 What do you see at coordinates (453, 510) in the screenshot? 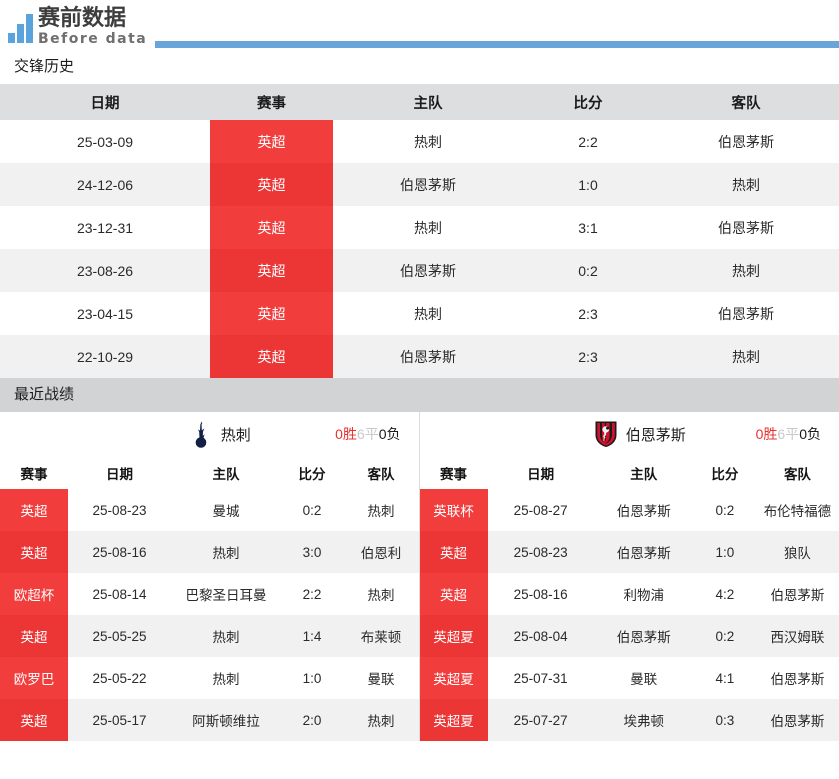
I see `cell-league: 英联杯` at bounding box center [453, 510].